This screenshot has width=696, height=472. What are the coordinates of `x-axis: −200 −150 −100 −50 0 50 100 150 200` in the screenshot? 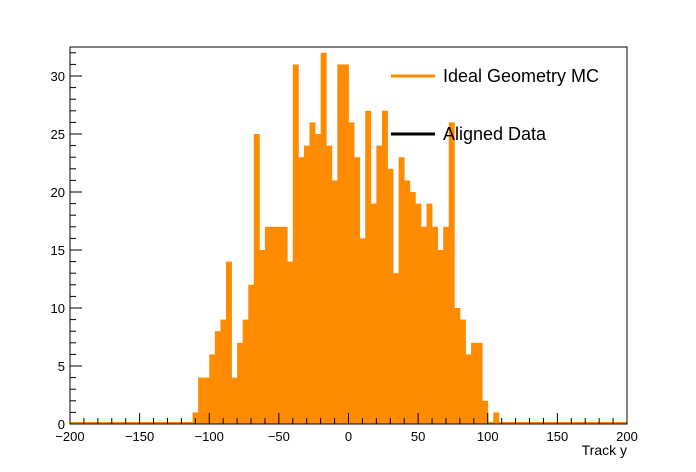 It's located at (346, 428).